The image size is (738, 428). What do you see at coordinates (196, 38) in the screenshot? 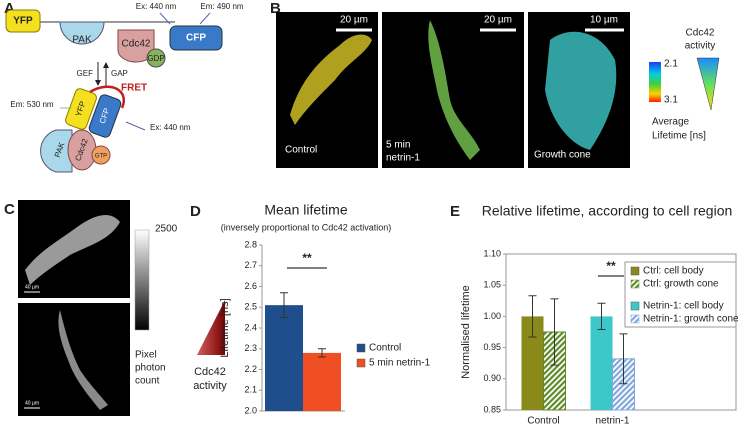
I see `label: CFP` at bounding box center [196, 38].